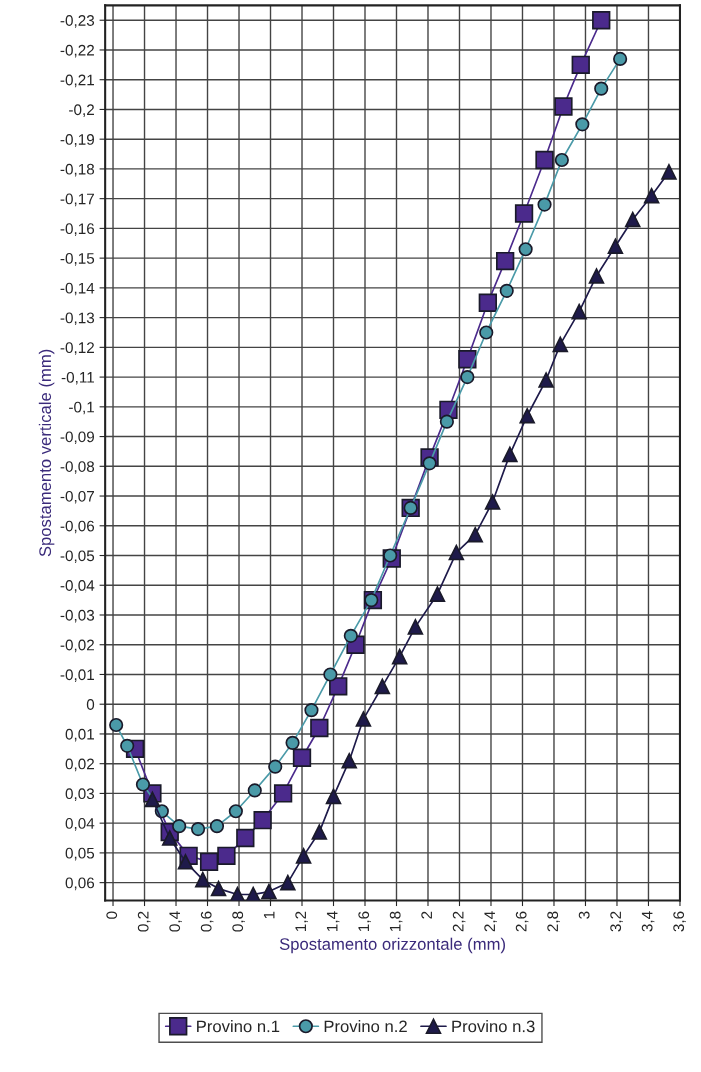  What do you see at coordinates (238, 921) in the screenshot?
I see `x-tick-label: 0,8` at bounding box center [238, 921].